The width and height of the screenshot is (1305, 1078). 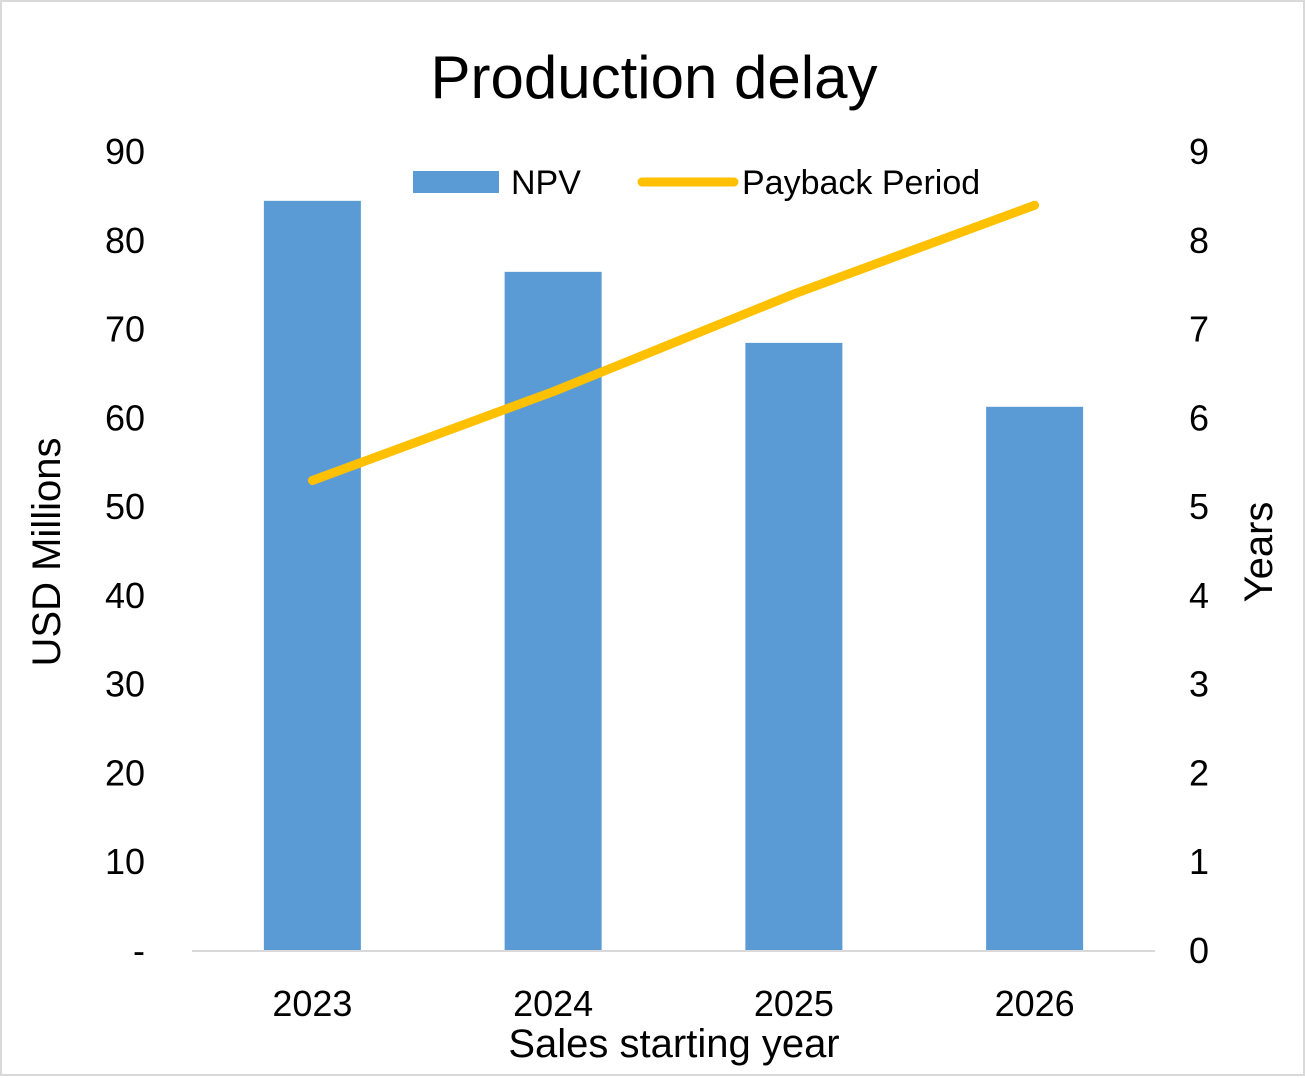 What do you see at coordinates (125, 684) in the screenshot?
I see `y-tick-label: 30` at bounding box center [125, 684].